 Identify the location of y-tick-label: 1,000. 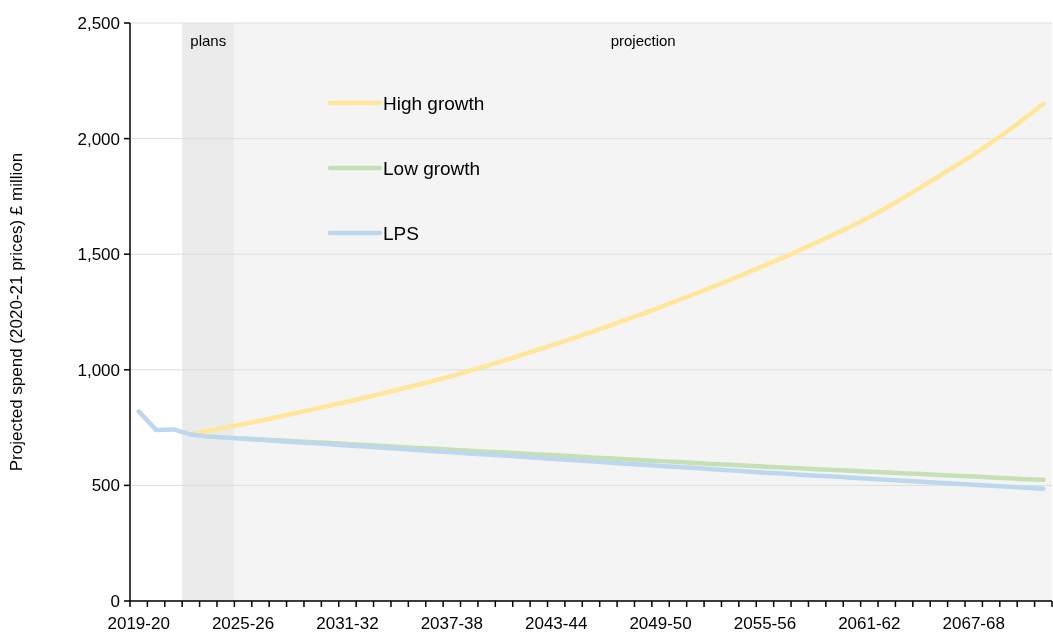
(98, 370).